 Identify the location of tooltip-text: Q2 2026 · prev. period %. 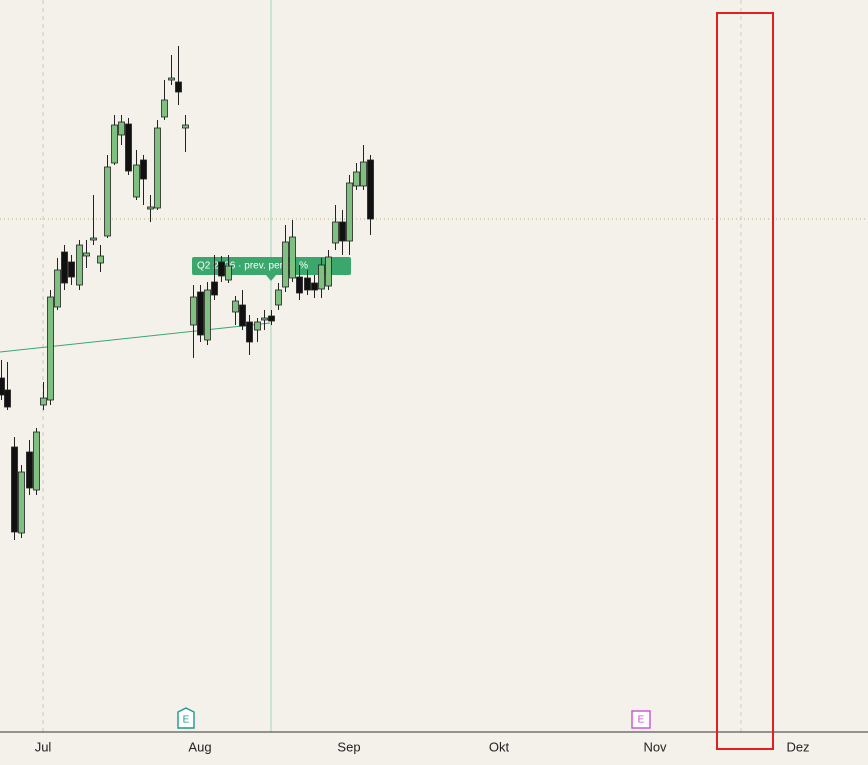
(252, 266).